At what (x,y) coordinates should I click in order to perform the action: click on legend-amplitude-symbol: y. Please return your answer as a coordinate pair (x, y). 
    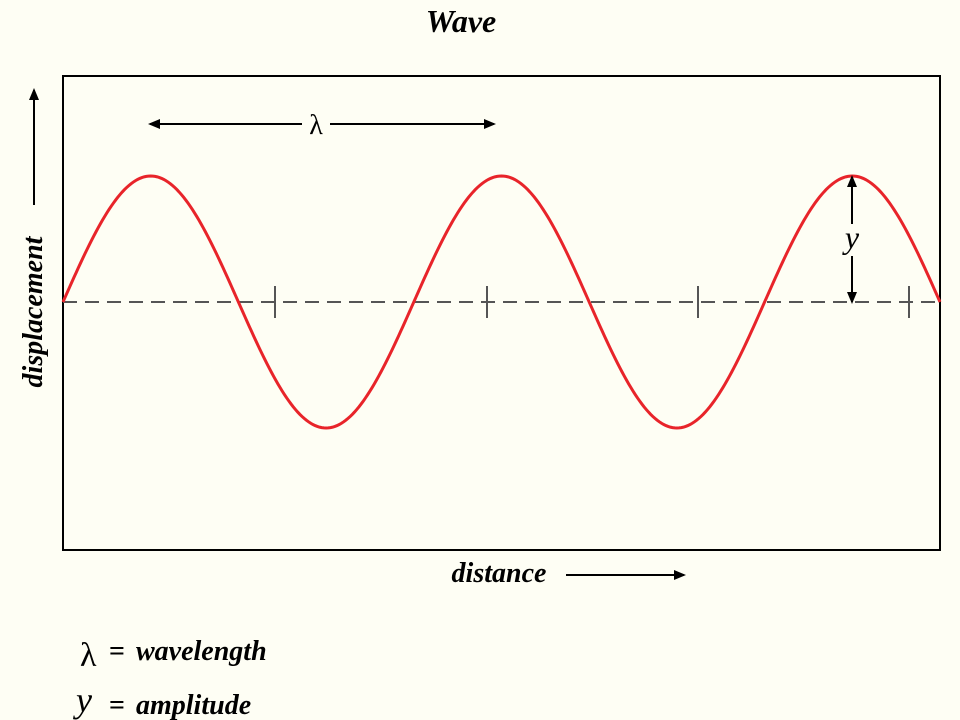
    Looking at the image, I should click on (82, 700).